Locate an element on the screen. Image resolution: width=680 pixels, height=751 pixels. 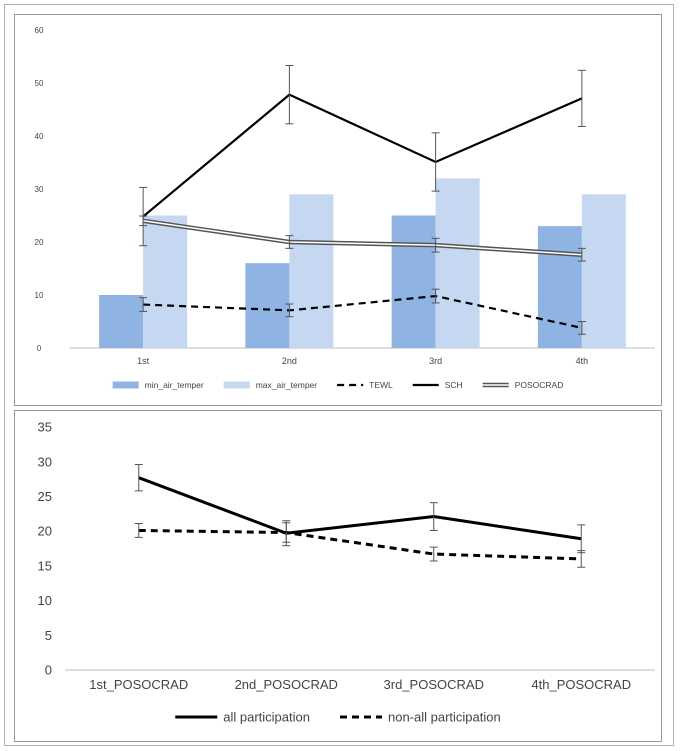
legend-label: max_air_temper is located at coordinates (287, 385).